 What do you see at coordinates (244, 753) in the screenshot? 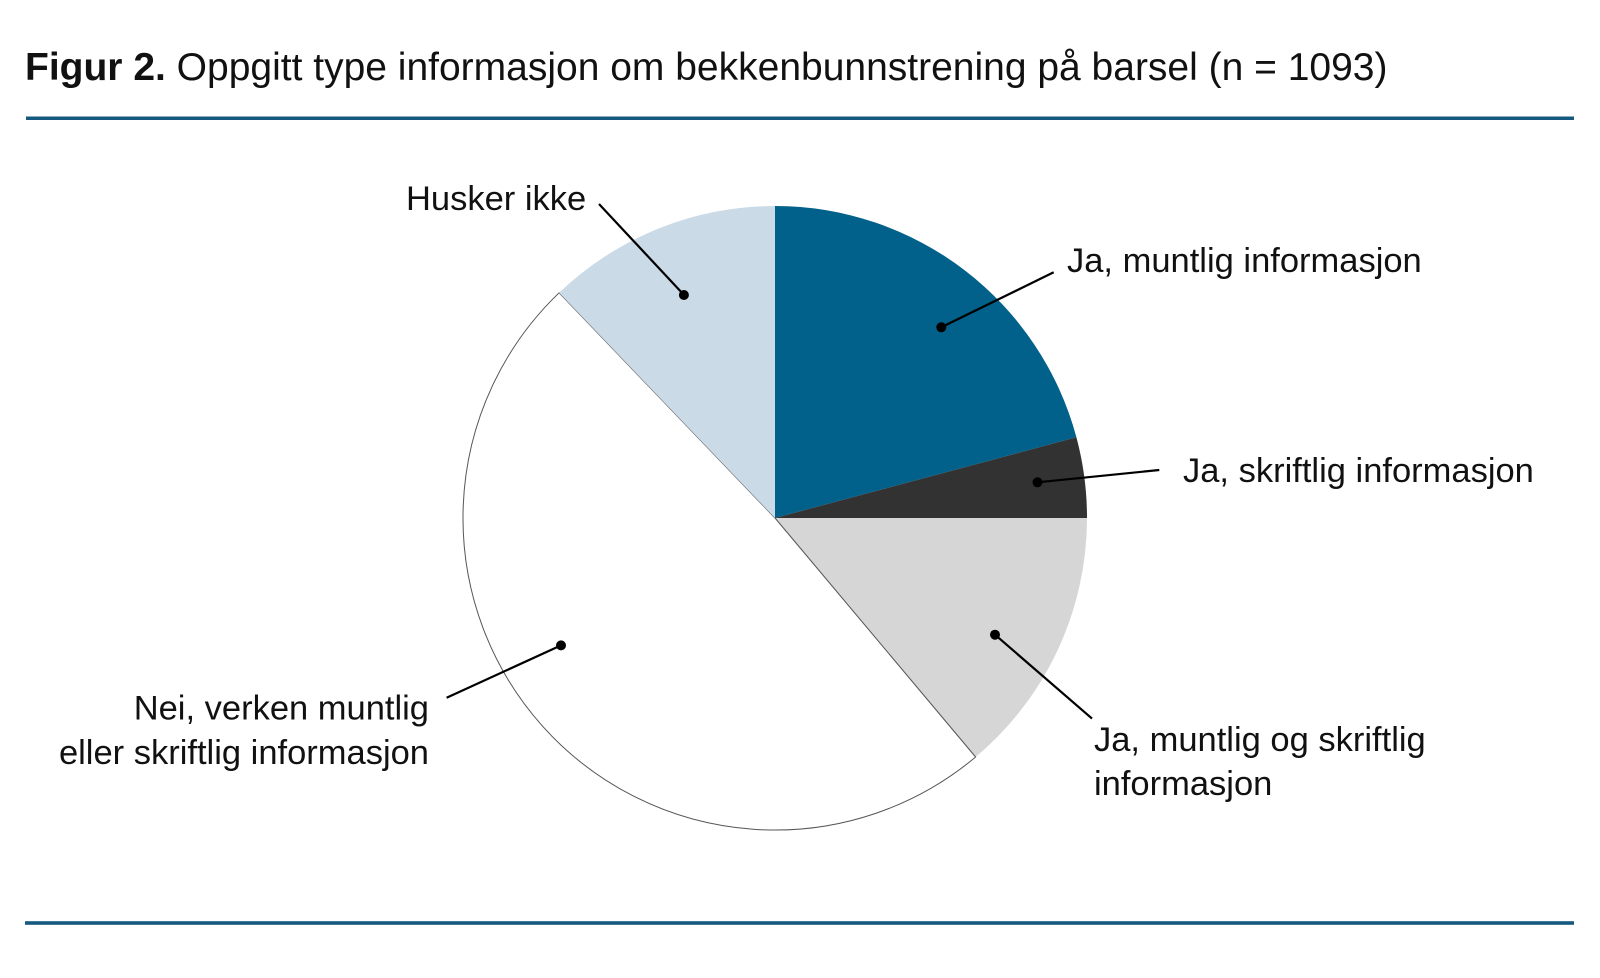
I see `svg-text: eller skriftlig informasjon` at bounding box center [244, 753].